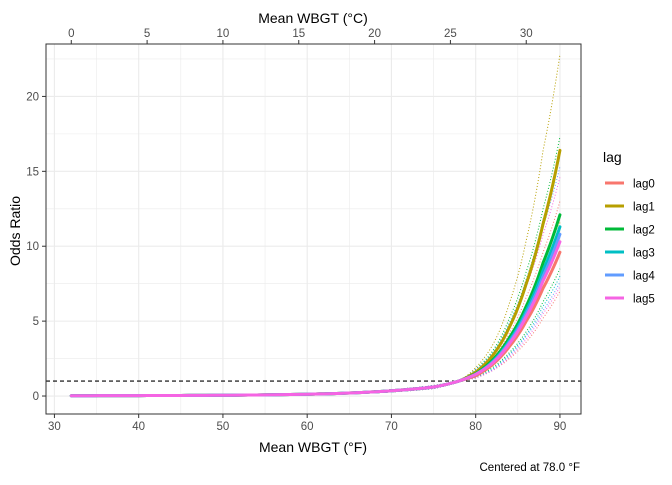  Describe the element at coordinates (307, 427) in the screenshot. I see `x-tick-label: 60` at that location.